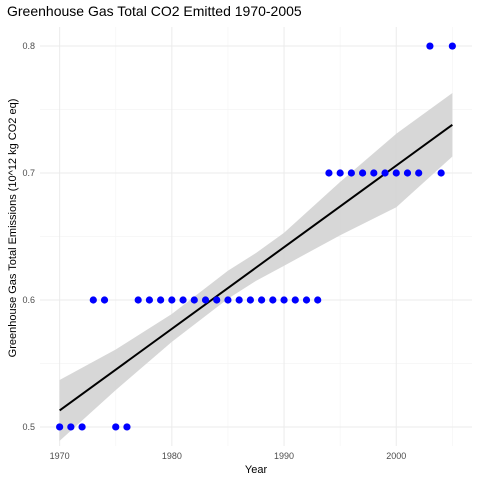  I want to click on x-tick-label: 2000, so click(396, 456).